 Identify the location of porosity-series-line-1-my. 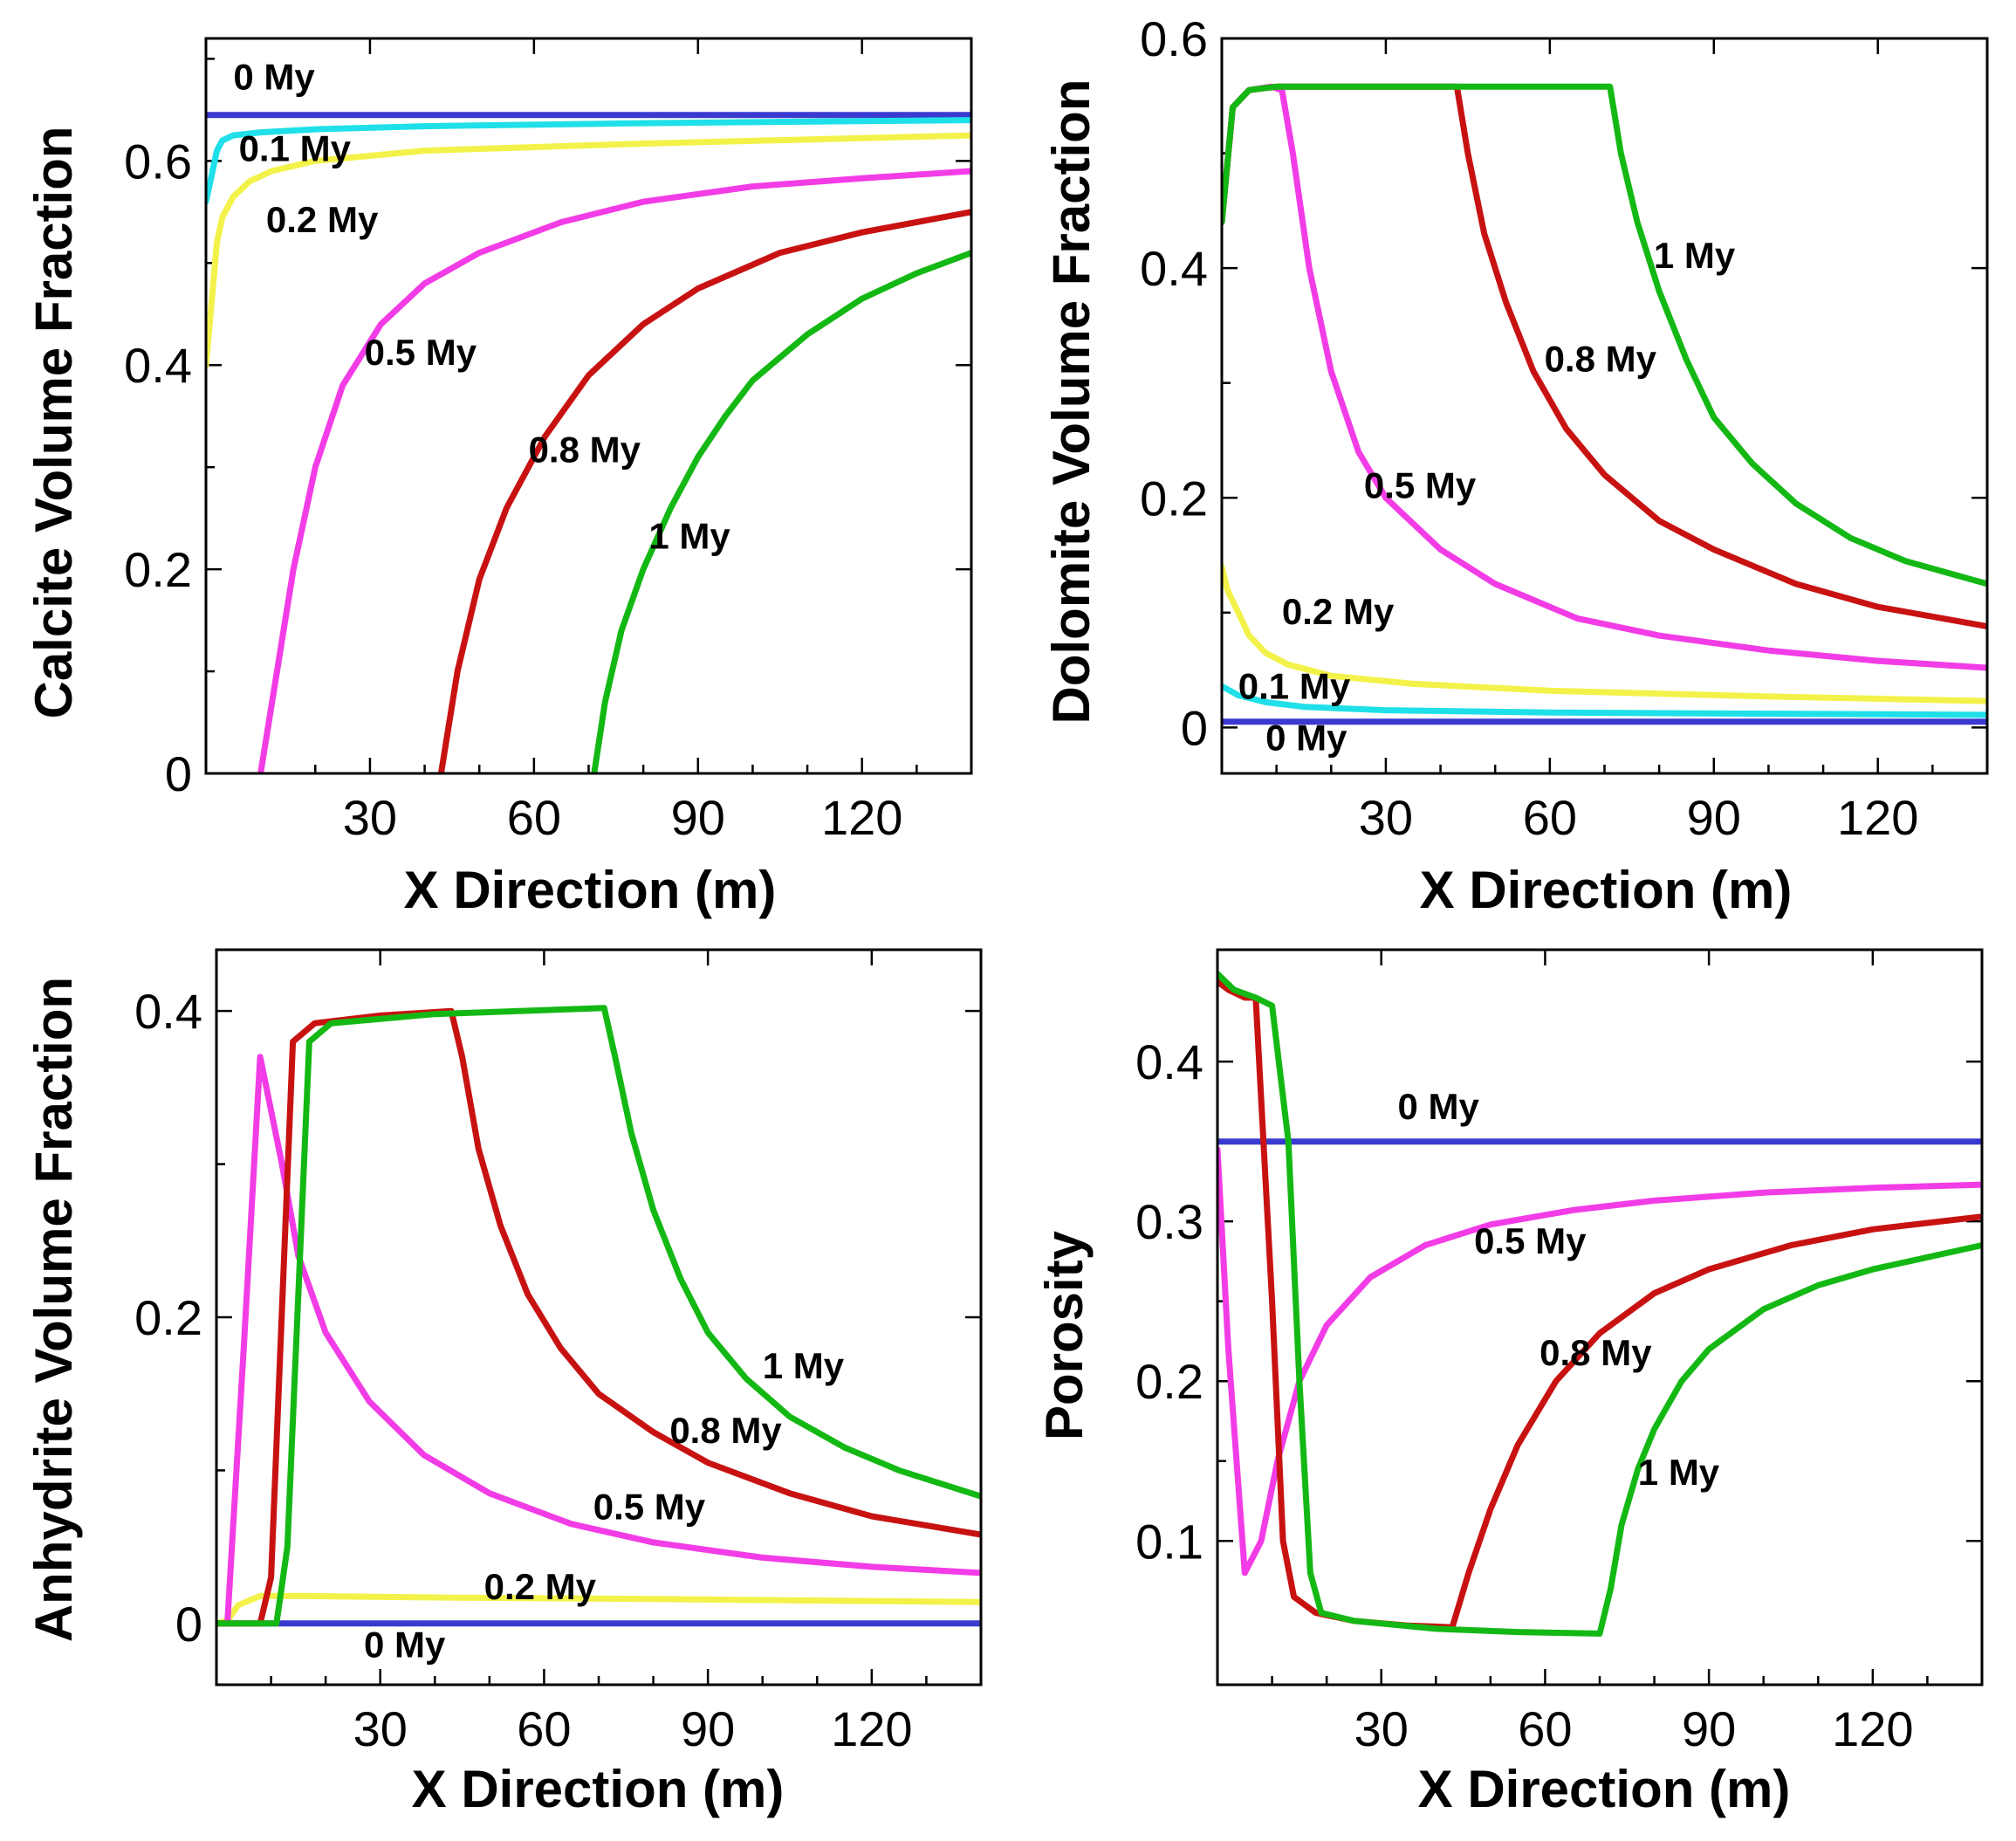
(1599, 1304).